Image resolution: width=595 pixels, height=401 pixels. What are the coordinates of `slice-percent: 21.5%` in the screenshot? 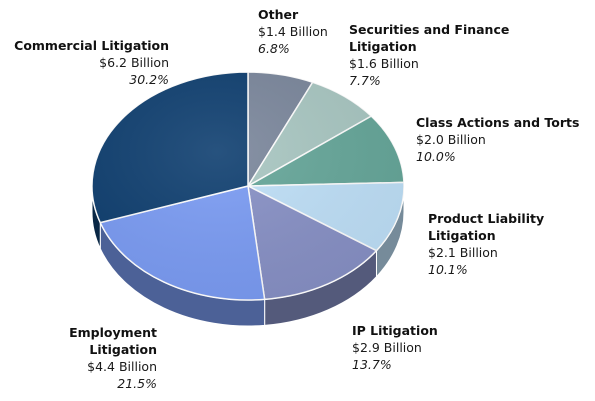 It's located at (137, 383).